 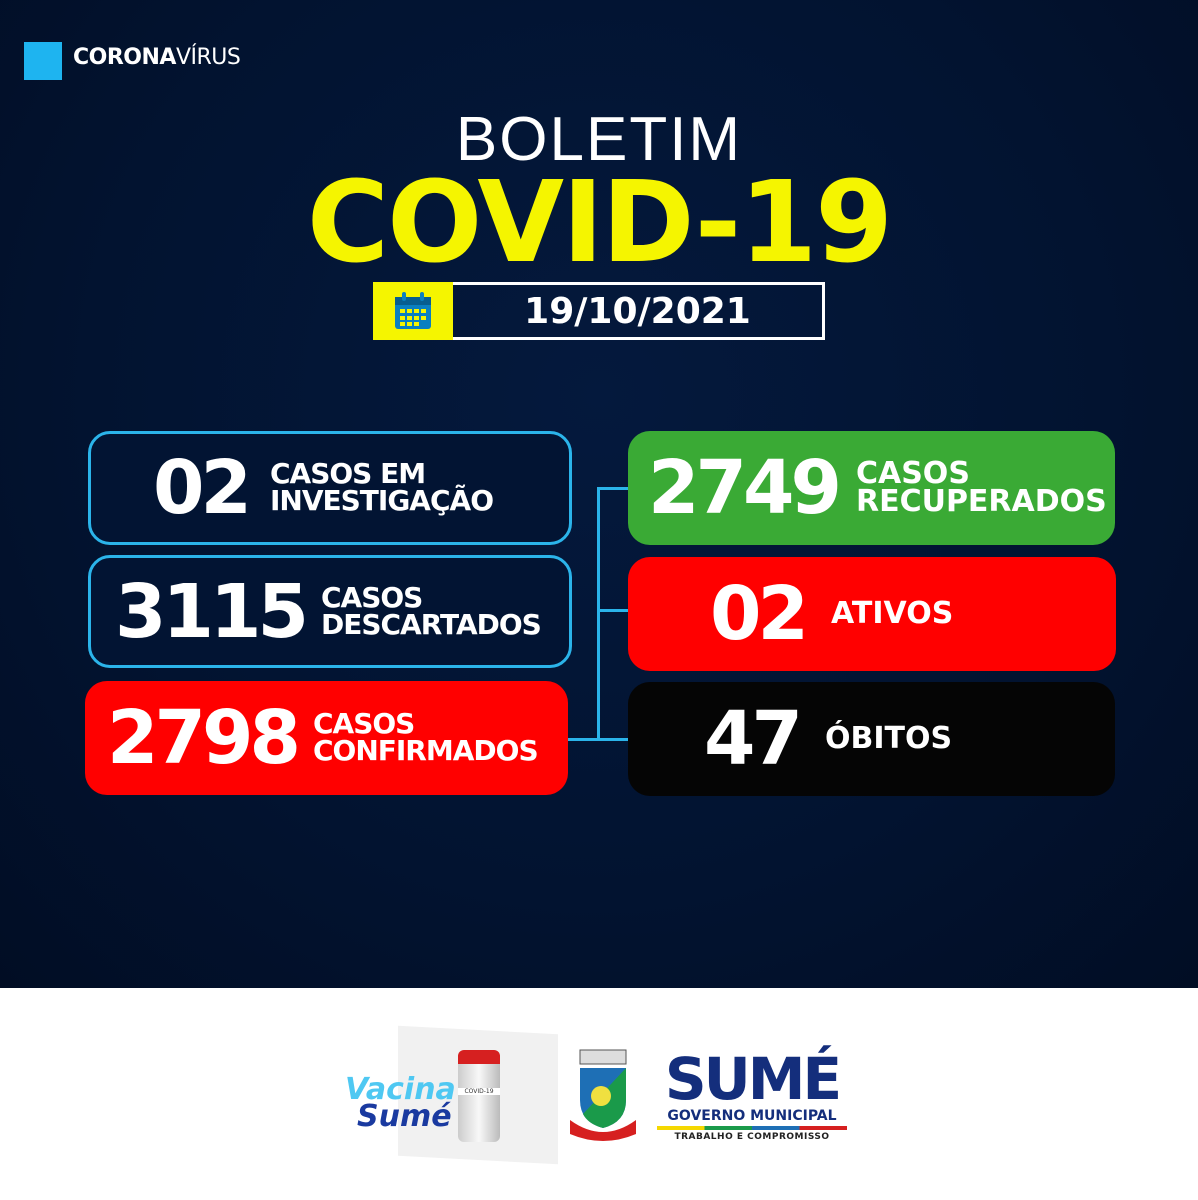 What do you see at coordinates (639, 311) in the screenshot?
I see `bulletin-date: 19/10/2021` at bounding box center [639, 311].